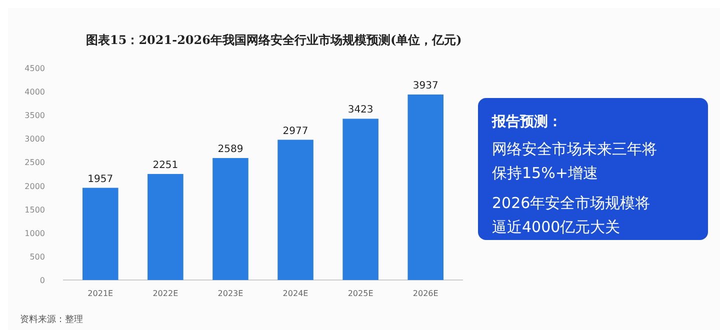  What do you see at coordinates (51, 319) in the screenshot?
I see `text: 资料来源：整理` at bounding box center [51, 319].